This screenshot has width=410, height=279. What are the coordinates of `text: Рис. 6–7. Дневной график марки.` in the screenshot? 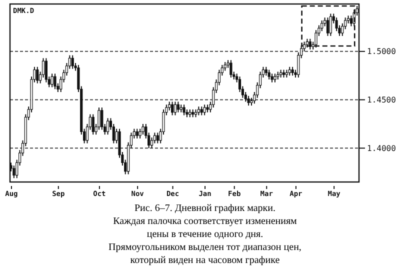 It's located at (205, 208).